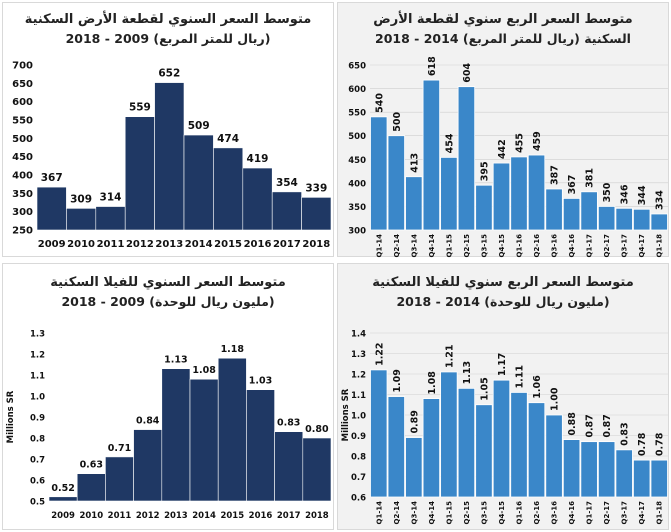  What do you see at coordinates (168, 19) in the screenshot?
I see `chart-title: متوسط السعر السنوي لقطعة الأرض السكنية` at bounding box center [168, 19].